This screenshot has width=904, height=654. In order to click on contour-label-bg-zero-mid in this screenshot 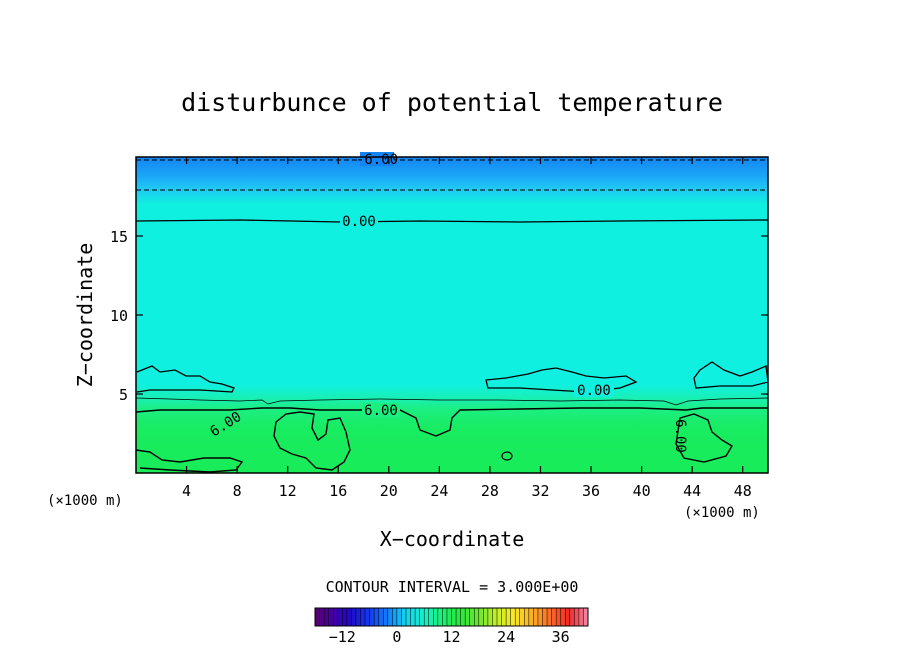, I will do `click(594, 390)`.